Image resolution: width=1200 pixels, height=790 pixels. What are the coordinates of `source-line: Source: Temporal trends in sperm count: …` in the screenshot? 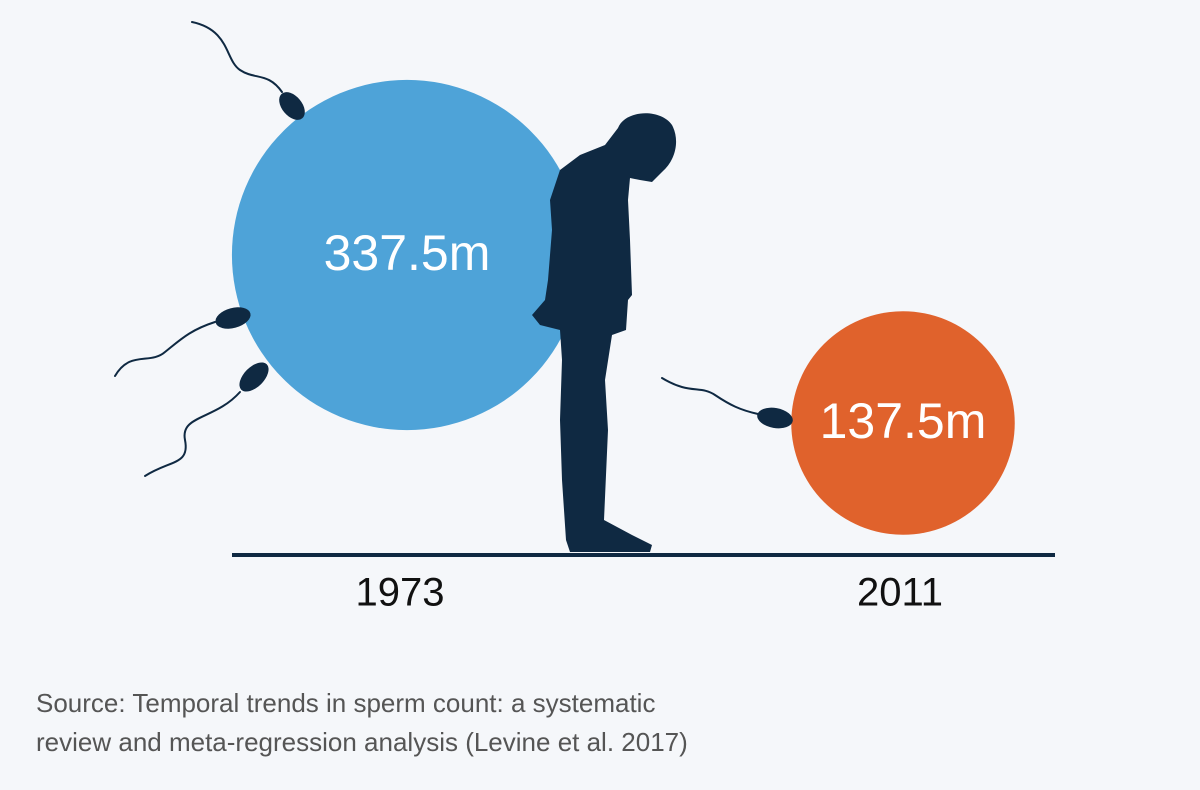 It's located at (345, 703).